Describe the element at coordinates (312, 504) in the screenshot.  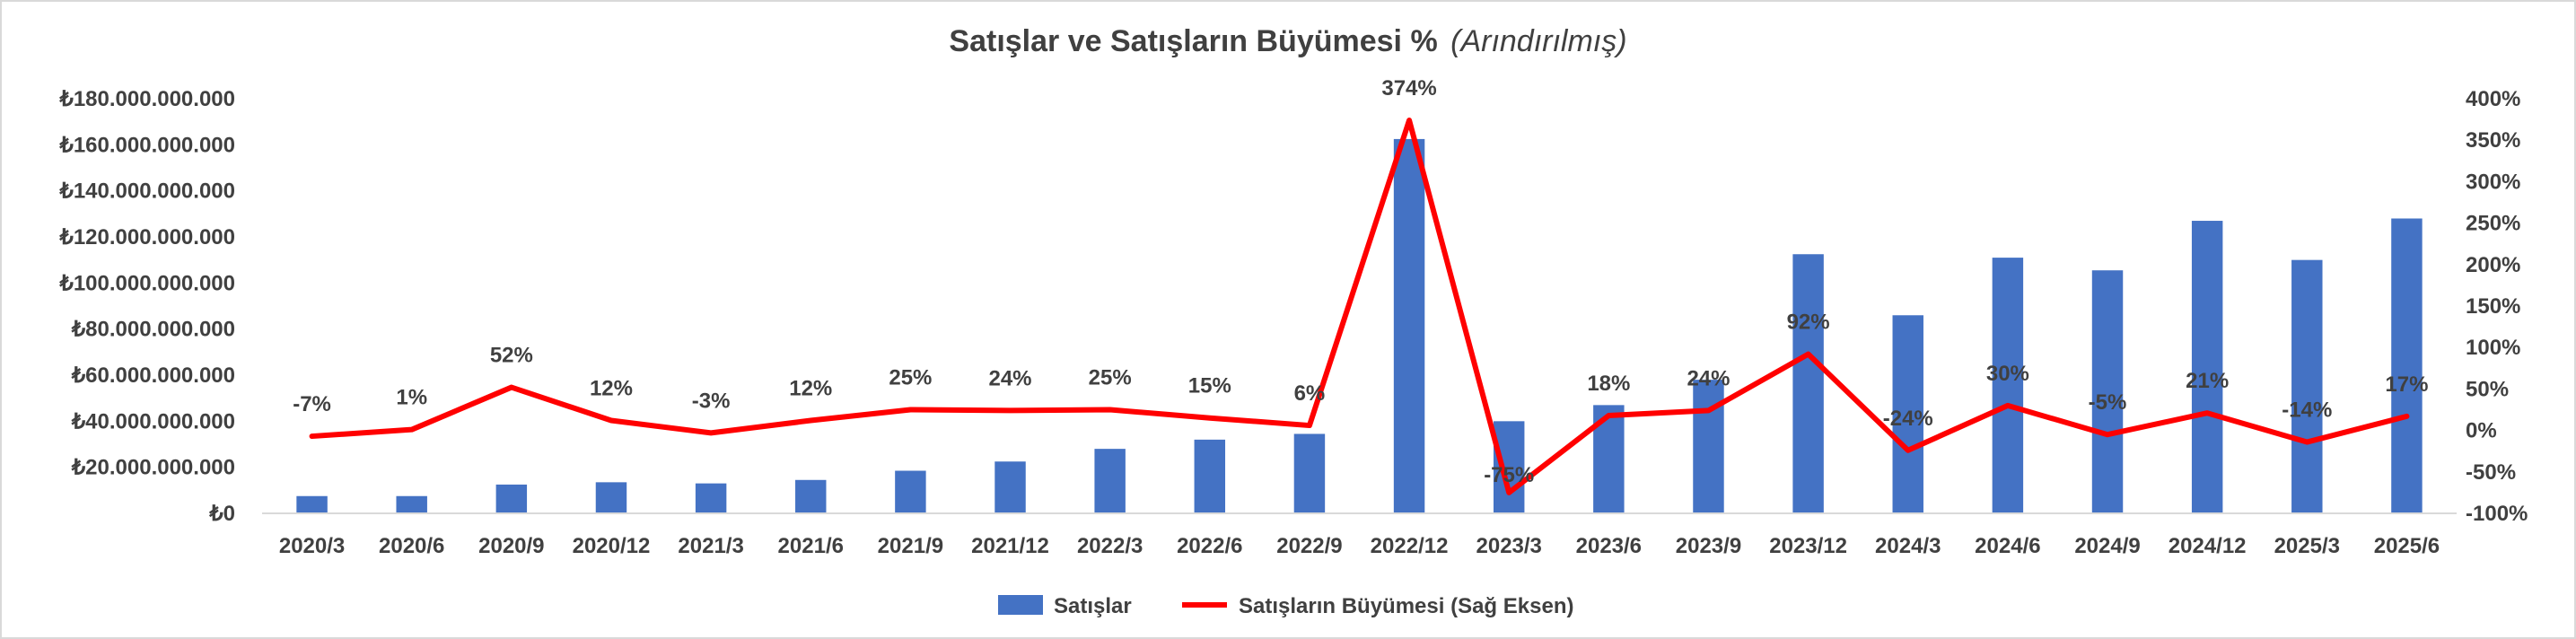
I see `bar-2020/3` at that location.